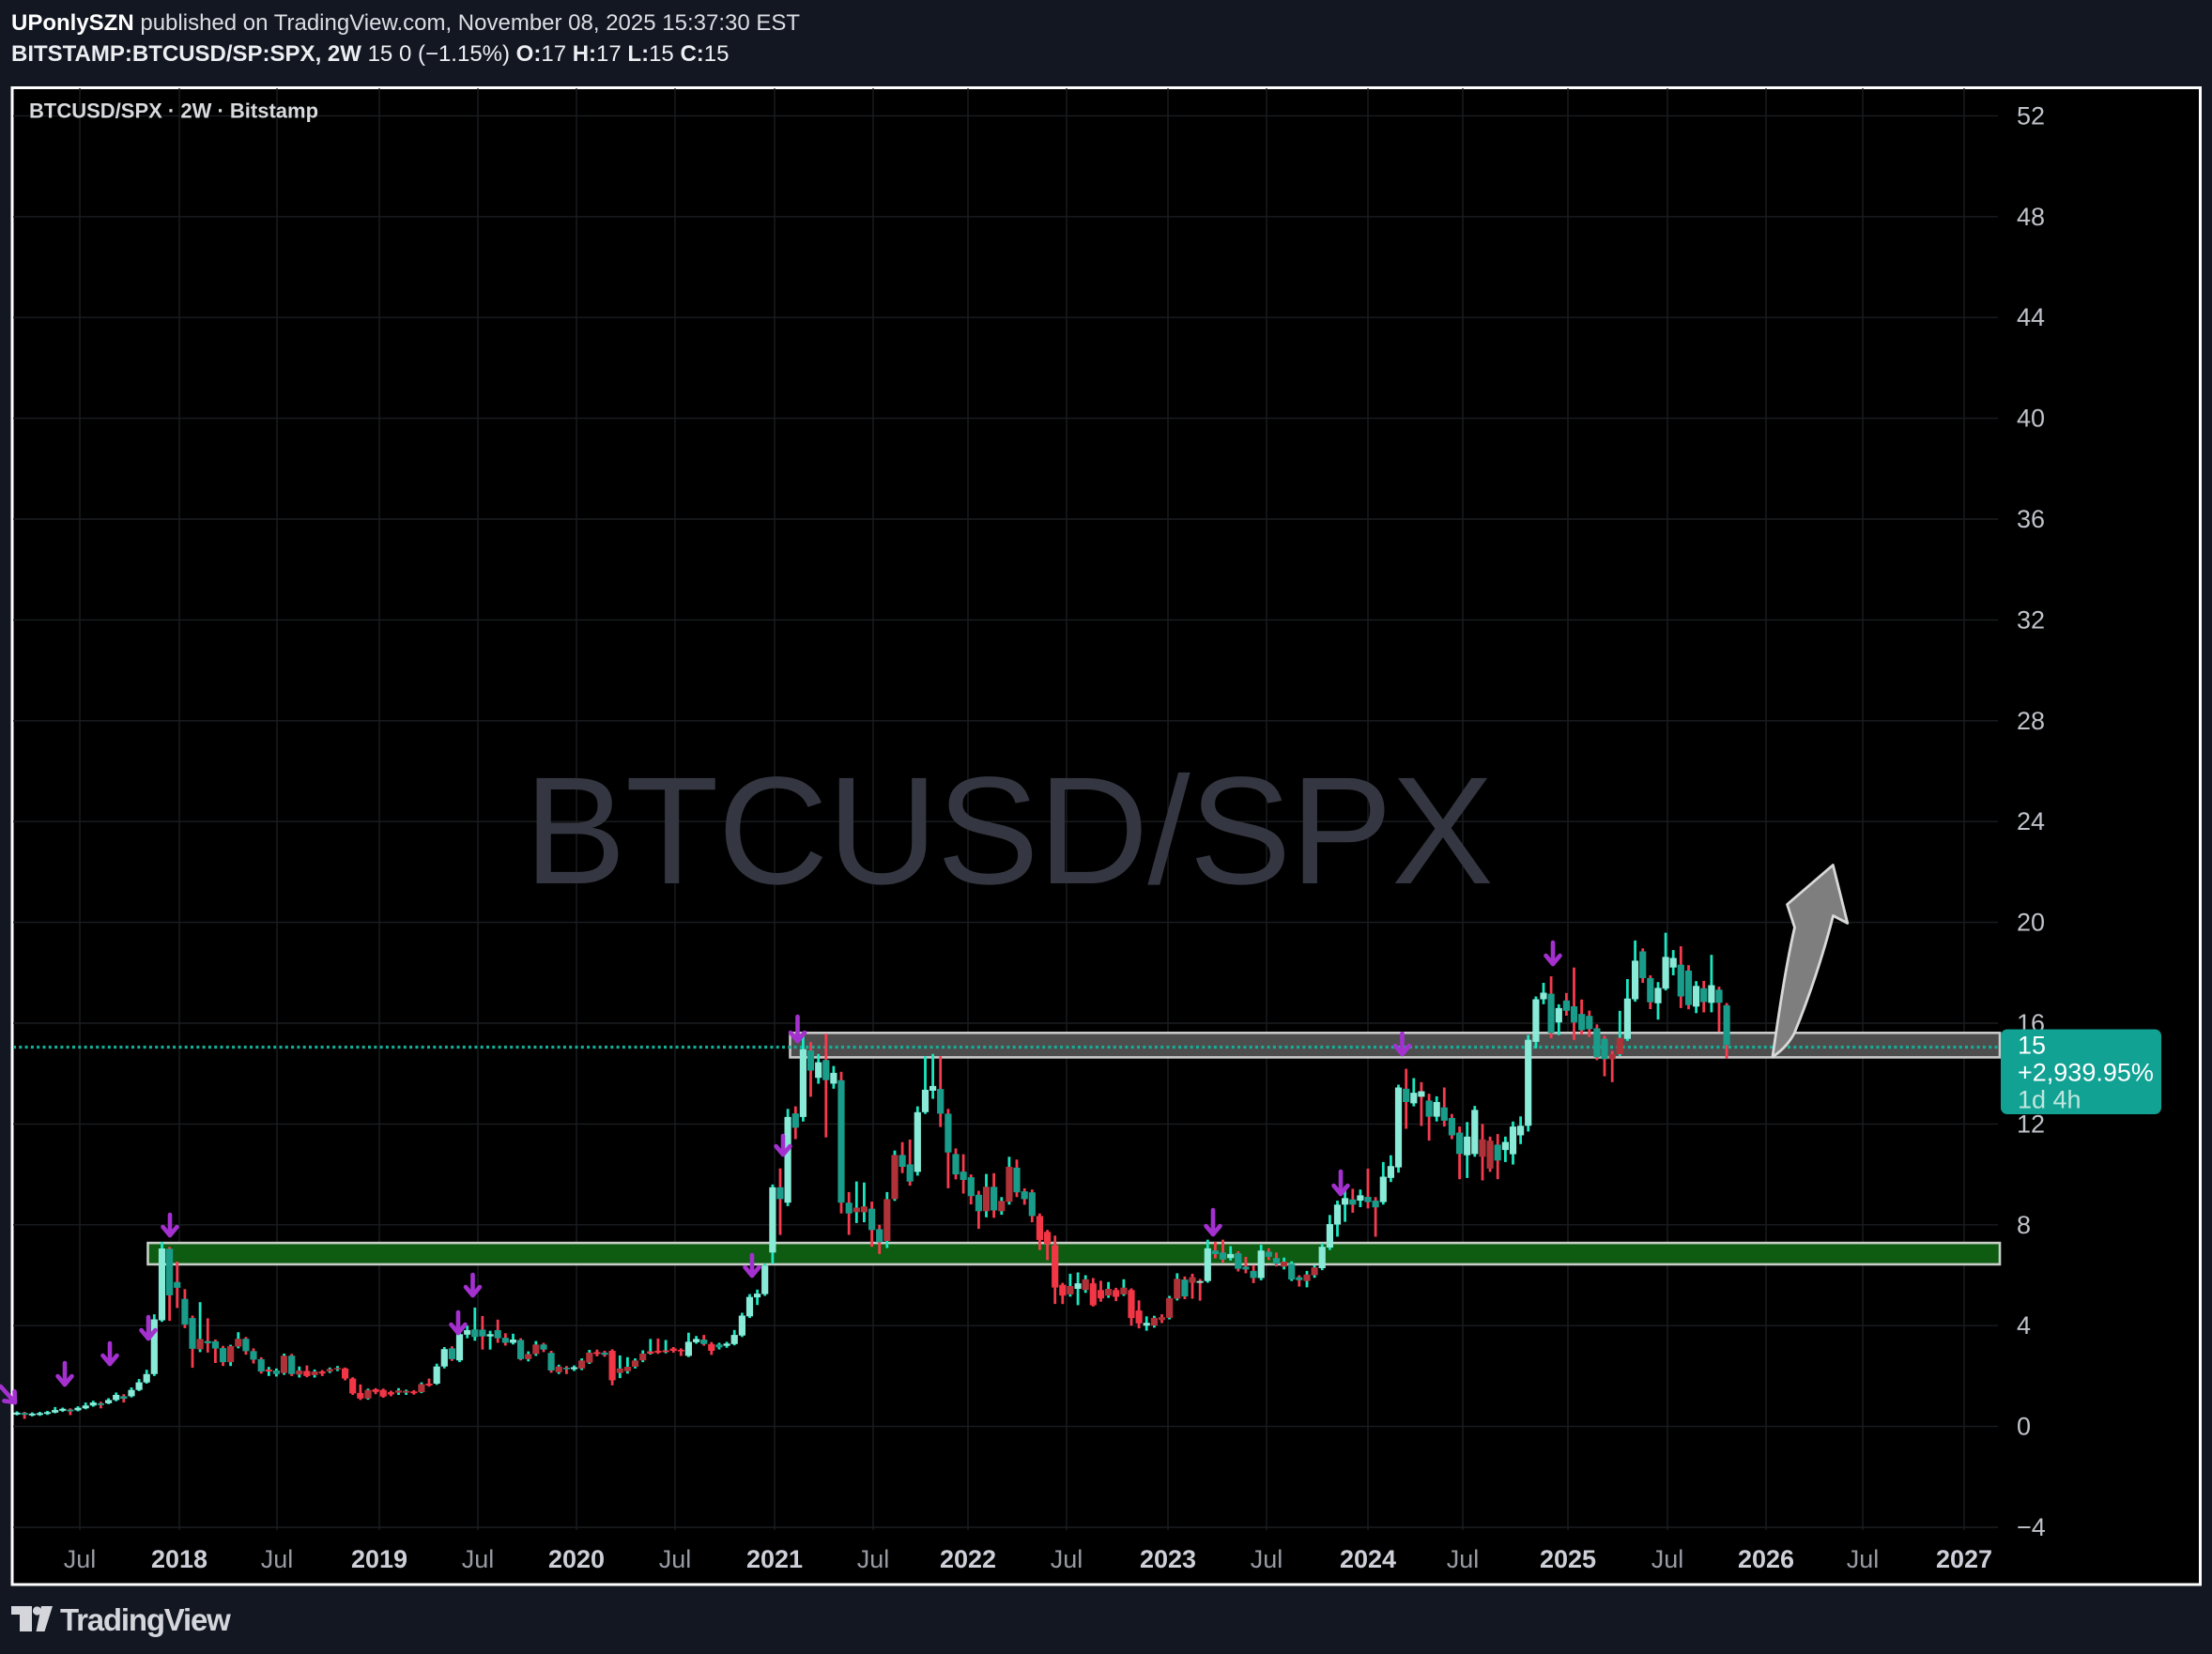 The image size is (2212, 1654). I want to click on svg-text: 2026, so click(1766, 1559).